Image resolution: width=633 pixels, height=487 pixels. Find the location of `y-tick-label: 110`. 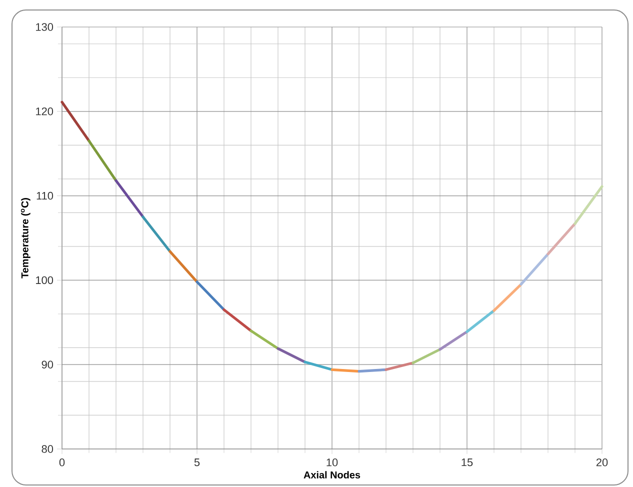

y-tick-label: 110 is located at coordinates (45, 196).